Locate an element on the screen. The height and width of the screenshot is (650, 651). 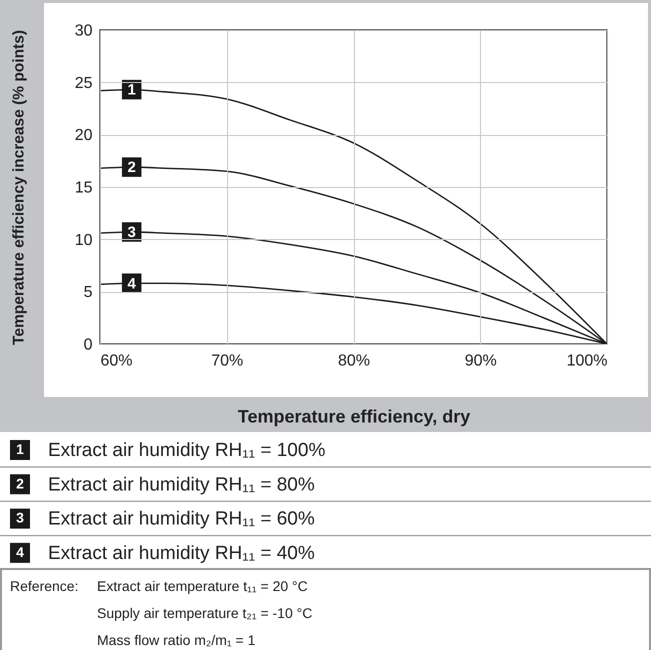
text: Supply air temperature t₂₁ = -10 °C is located at coordinates (204, 613).